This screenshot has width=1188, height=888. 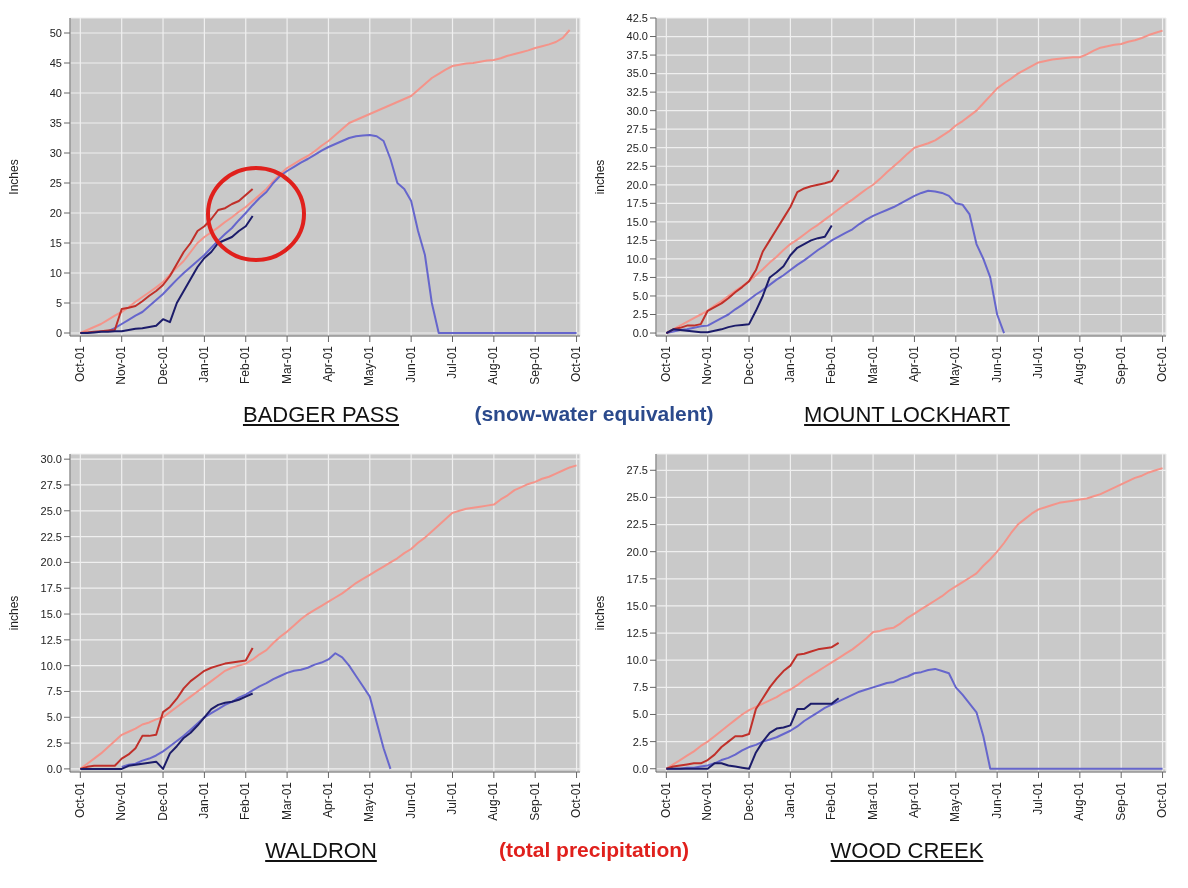 What do you see at coordinates (55, 272) in the screenshot?
I see `y-tick-label: 10` at bounding box center [55, 272].